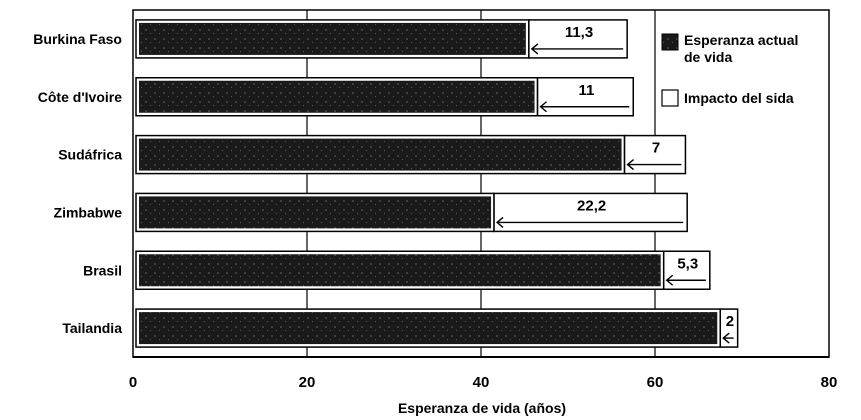 The height and width of the screenshot is (420, 861). What do you see at coordinates (90, 155) in the screenshot?
I see `category-label: Sudáfrica` at bounding box center [90, 155].